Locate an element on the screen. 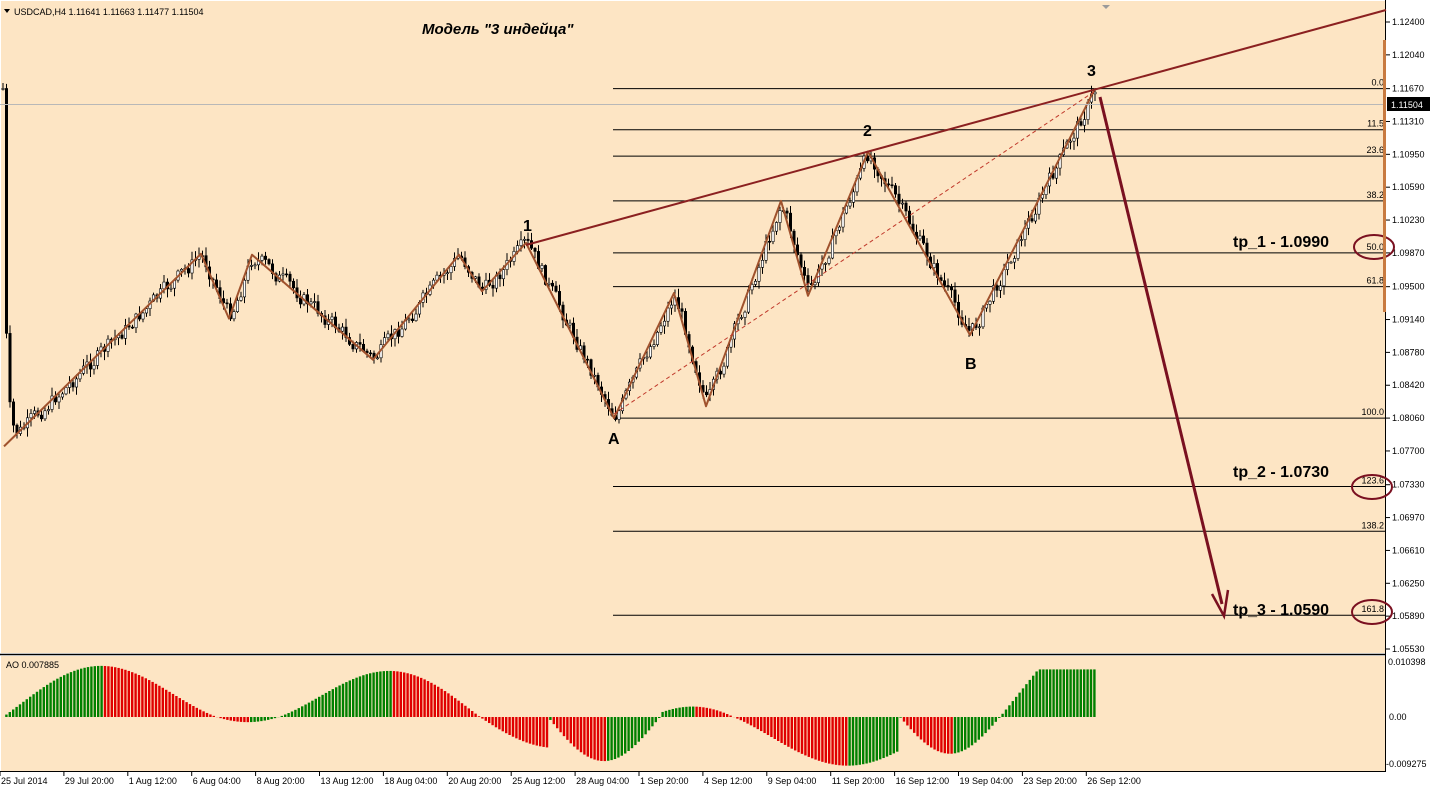  time-label: 8 Aug 20:00 is located at coordinates (281, 781).